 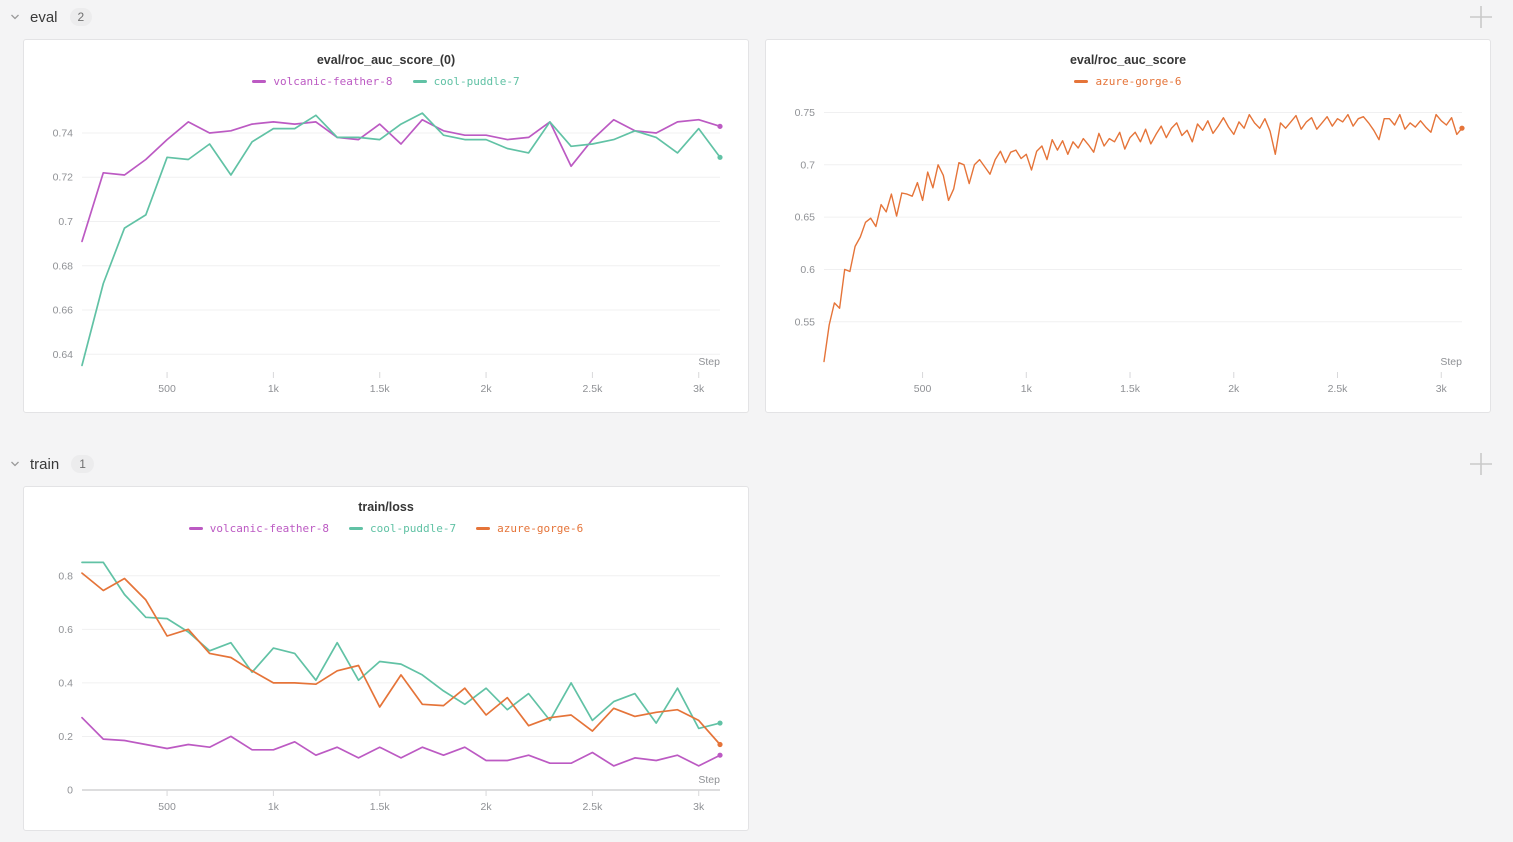 What do you see at coordinates (70, 791) in the screenshot?
I see `y-tick-label: 0` at bounding box center [70, 791].